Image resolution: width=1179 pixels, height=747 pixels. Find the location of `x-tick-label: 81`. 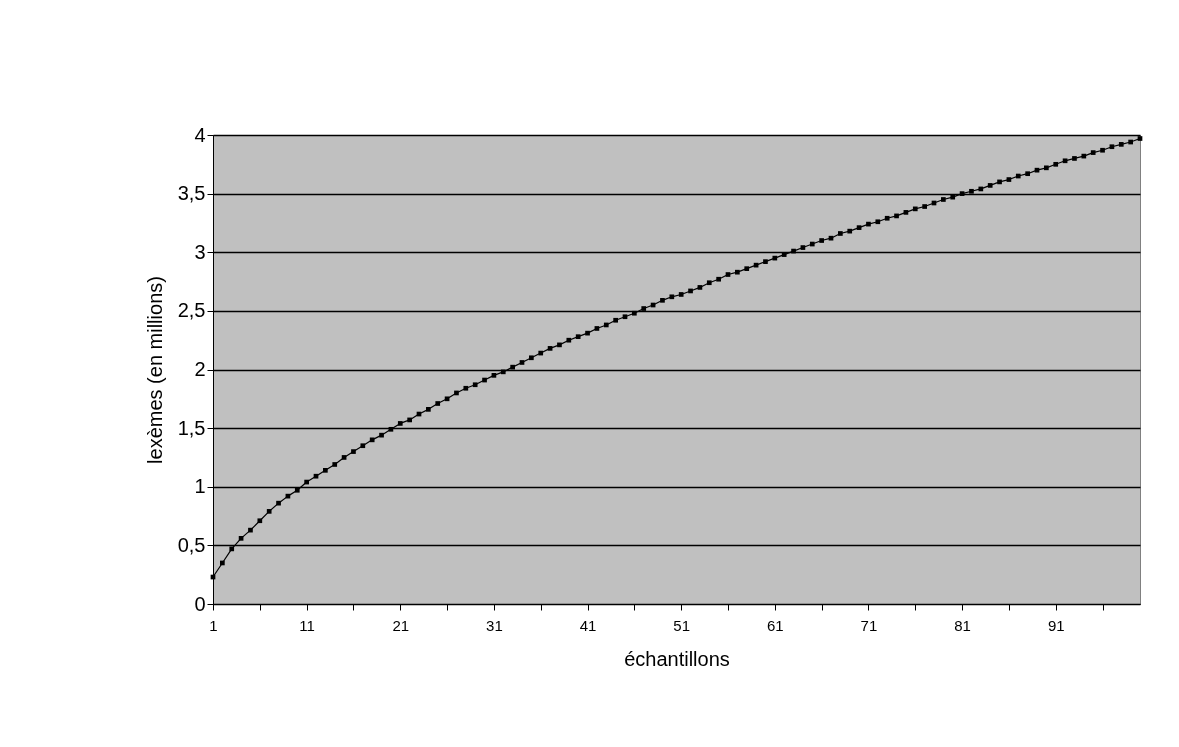

x-tick-label: 81 is located at coordinates (962, 625).